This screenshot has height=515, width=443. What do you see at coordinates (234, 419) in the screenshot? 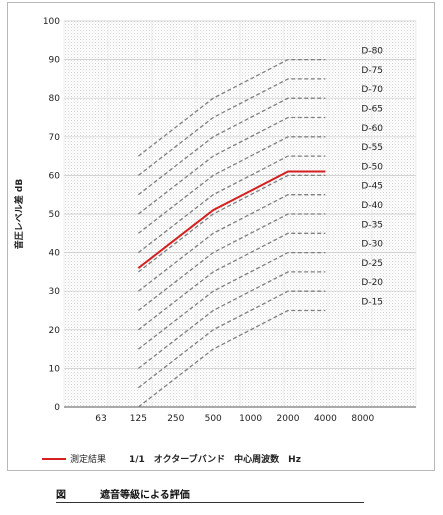
I see `x-tick-labels: 63 125 250 500 1000 2000 4000 8000` at bounding box center [234, 419].